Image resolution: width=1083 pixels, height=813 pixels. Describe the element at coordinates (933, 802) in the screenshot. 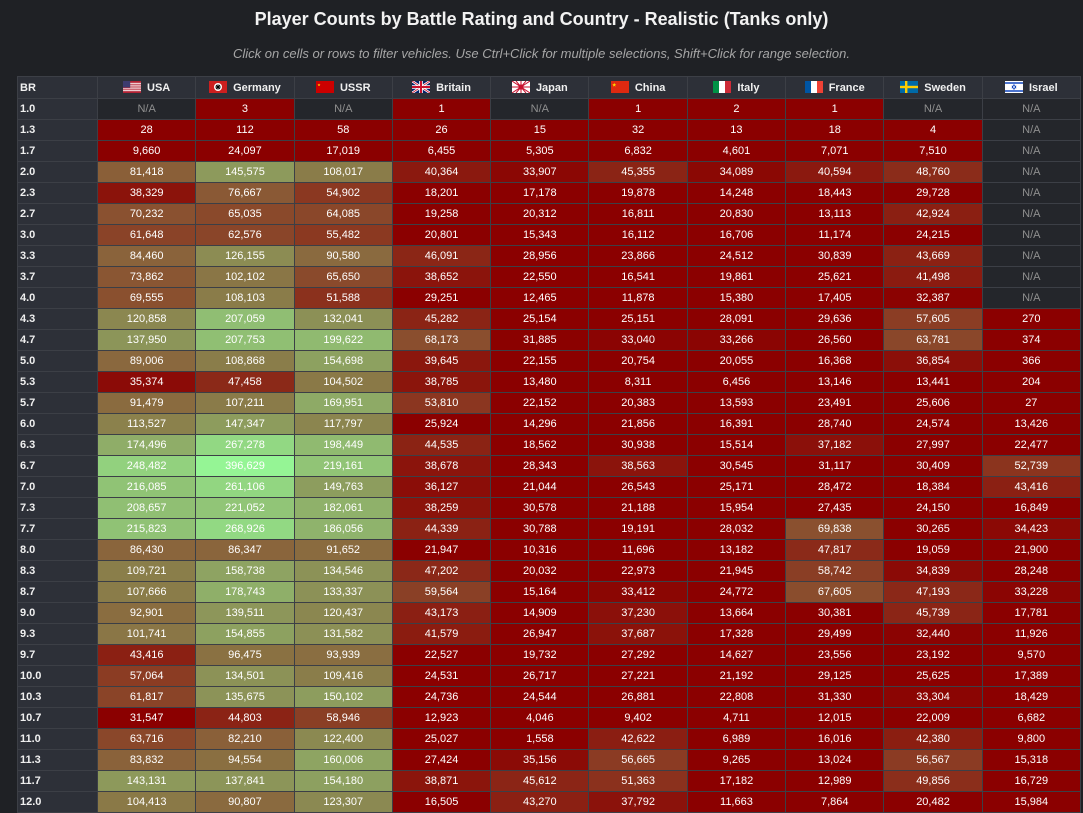

I see `heatmap-cell: 20,482` at that location.